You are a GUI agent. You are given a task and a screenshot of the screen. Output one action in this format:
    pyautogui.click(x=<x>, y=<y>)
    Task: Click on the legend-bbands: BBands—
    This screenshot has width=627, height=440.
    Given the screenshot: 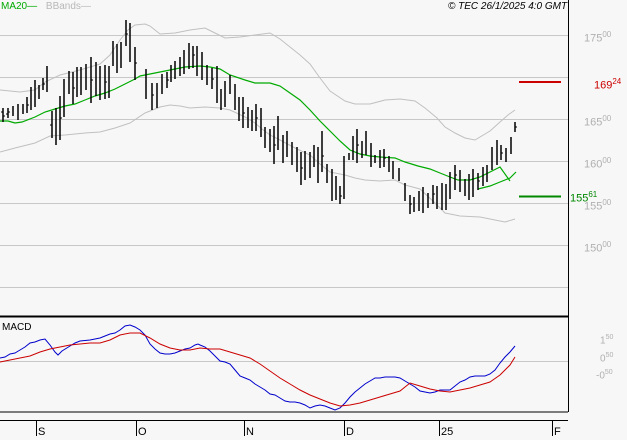 What is the action you would take?
    pyautogui.click(x=68, y=6)
    